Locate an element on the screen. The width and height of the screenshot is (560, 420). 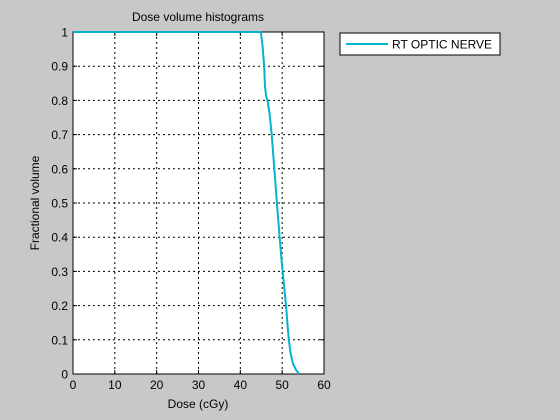
y-tick-label: 0.2 is located at coordinates (59, 306).